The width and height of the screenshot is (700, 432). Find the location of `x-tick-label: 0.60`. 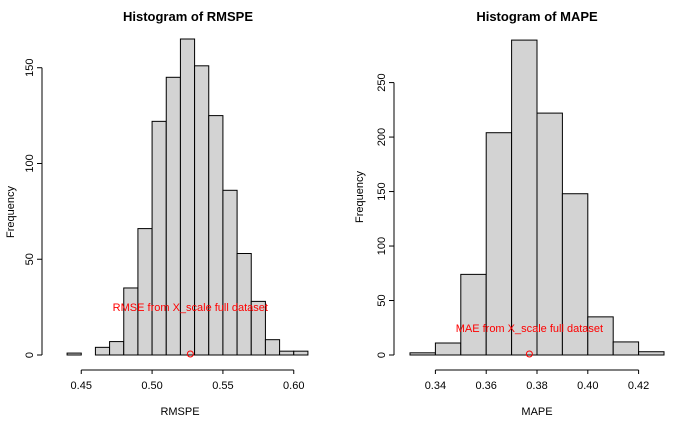

x-tick-label: 0.60 is located at coordinates (293, 386).